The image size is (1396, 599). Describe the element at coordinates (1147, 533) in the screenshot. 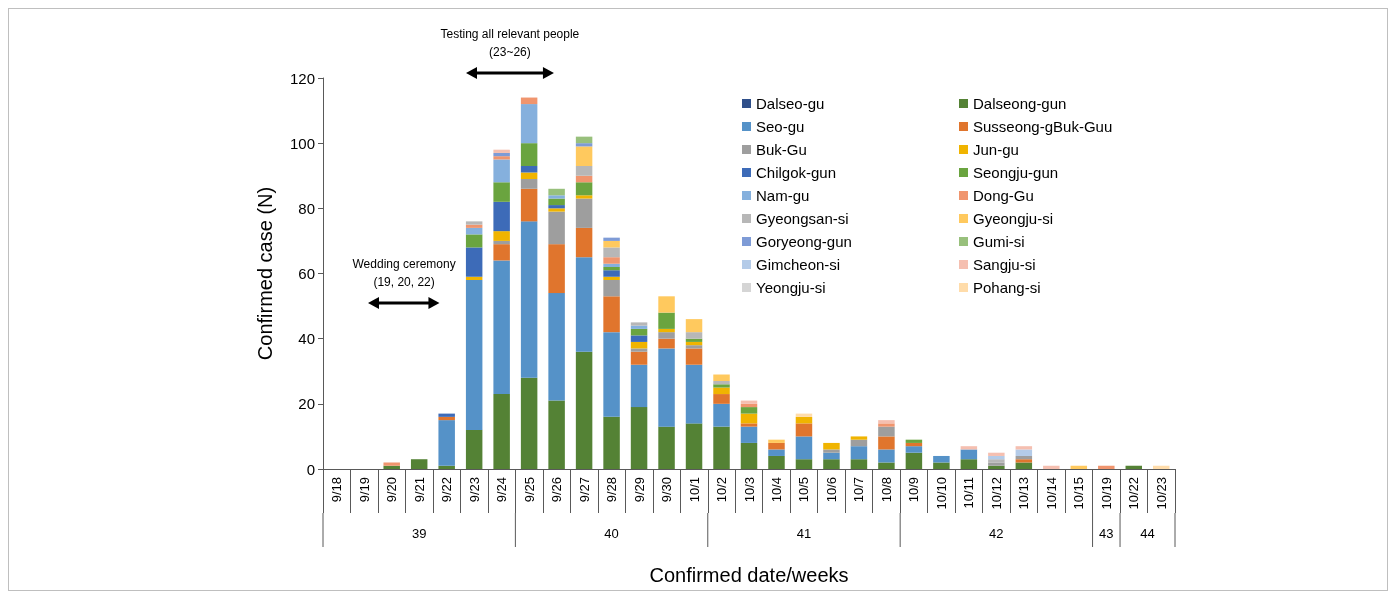

I see `text: 44` at that location.